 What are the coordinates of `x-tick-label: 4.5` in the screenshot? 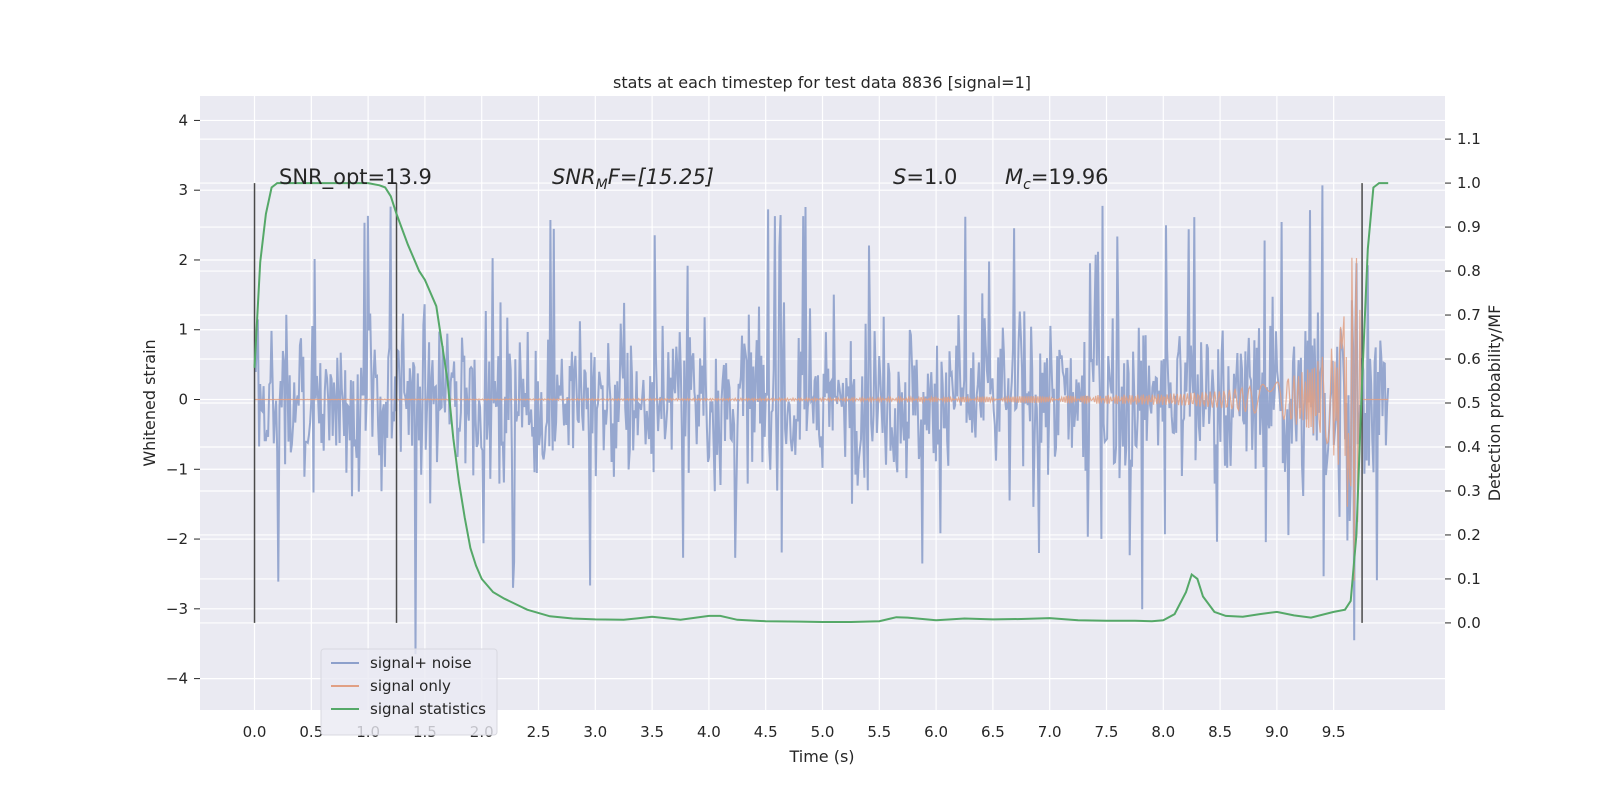 It's located at (766, 732).